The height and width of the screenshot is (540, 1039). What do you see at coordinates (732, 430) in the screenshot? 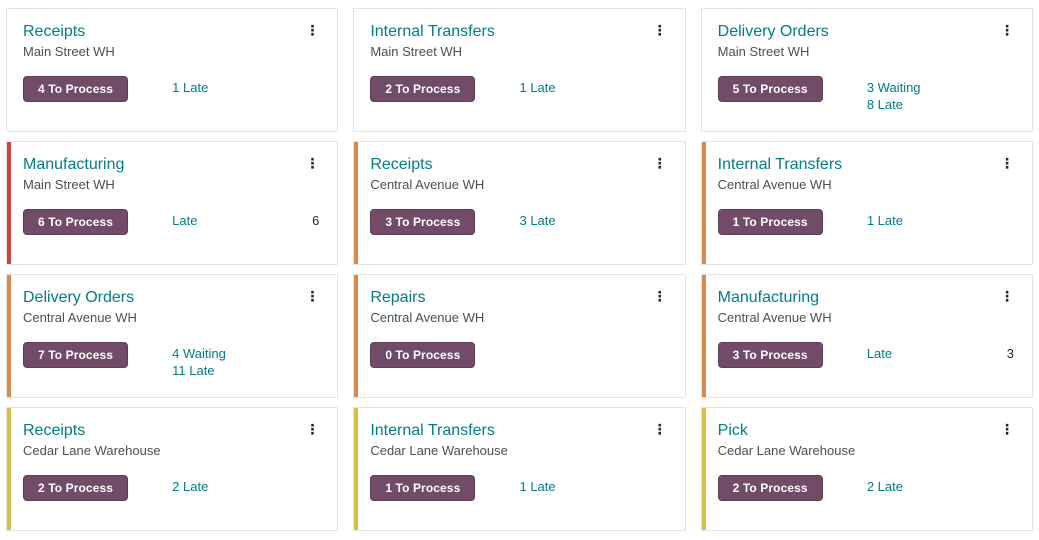
I see `picking-type-title-link: Pick` at bounding box center [732, 430].